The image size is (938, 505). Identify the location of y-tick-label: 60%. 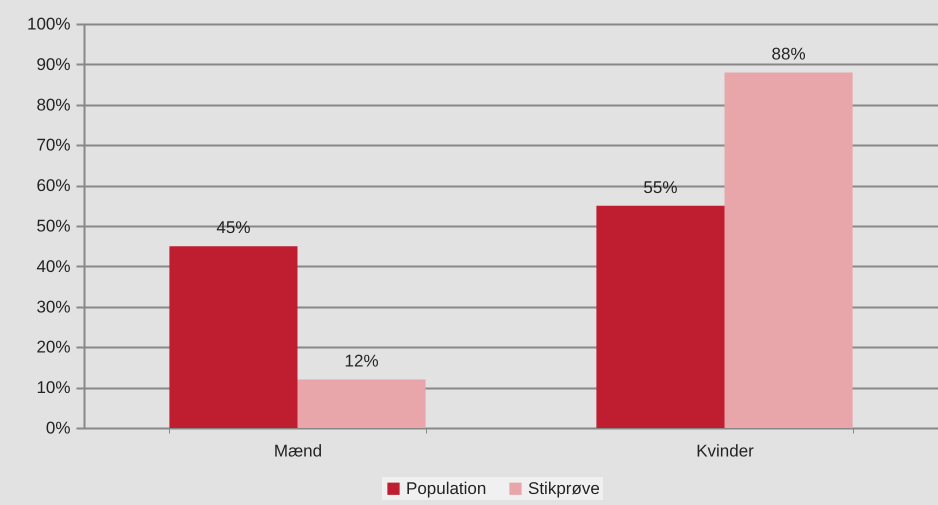
(53, 186).